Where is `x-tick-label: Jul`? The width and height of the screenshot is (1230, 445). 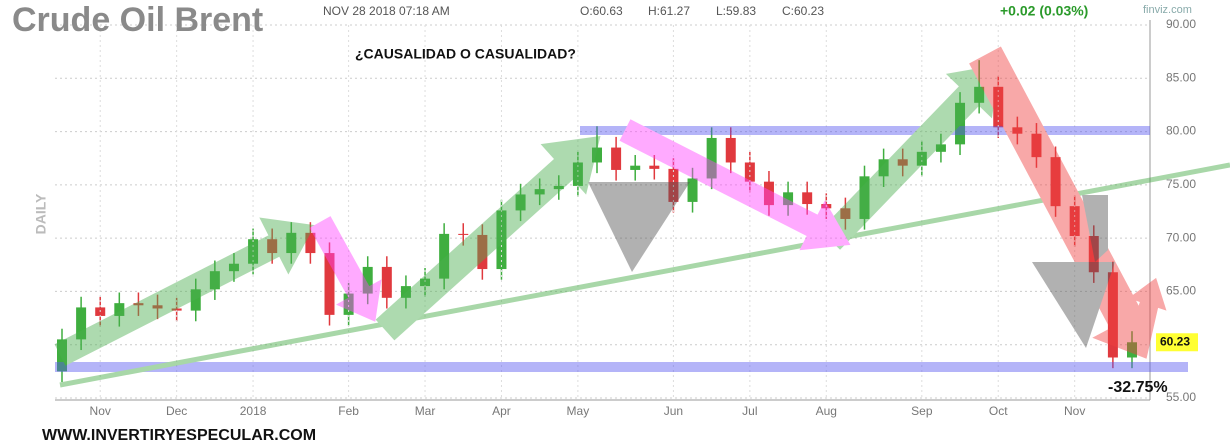
x-tick-label: Jul is located at coordinates (749, 411).